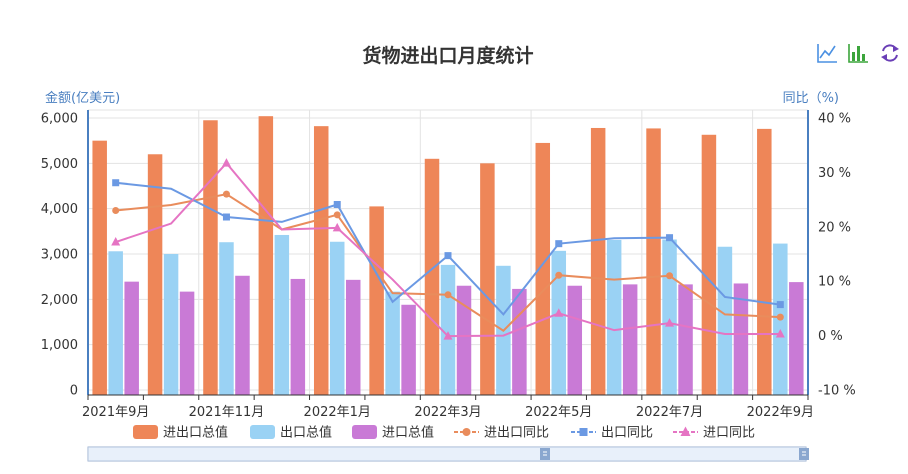  Describe the element at coordinates (59, 119) in the screenshot. I see `y-left-tick-label: 6,000` at that location.